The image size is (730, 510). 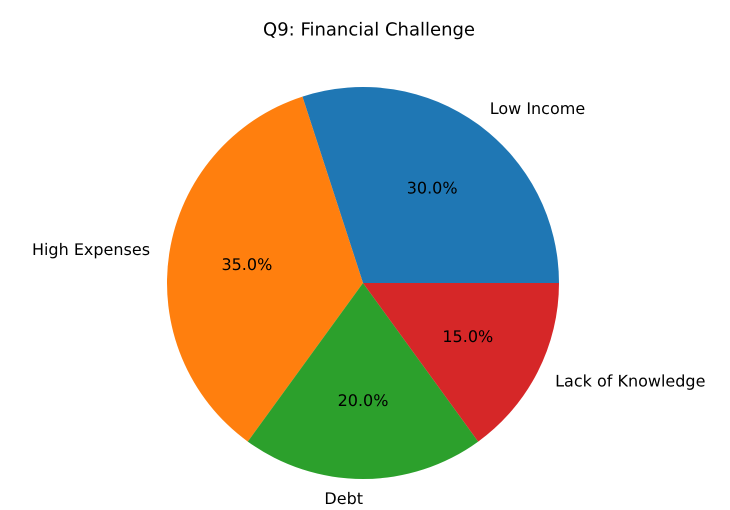 What do you see at coordinates (363, 400) in the screenshot?
I see `data-label: 20.0%` at bounding box center [363, 400].